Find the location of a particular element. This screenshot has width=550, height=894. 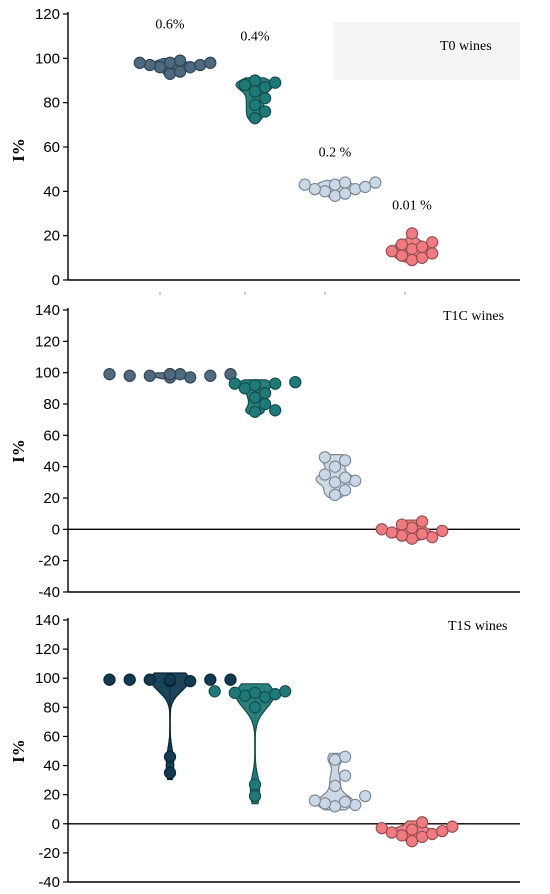

y-tick-label: 100 is located at coordinates (47, 58).